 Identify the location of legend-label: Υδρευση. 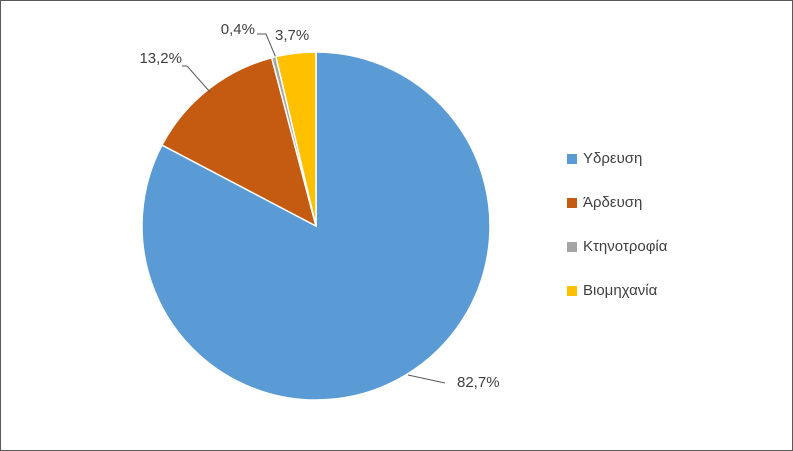
(612, 158).